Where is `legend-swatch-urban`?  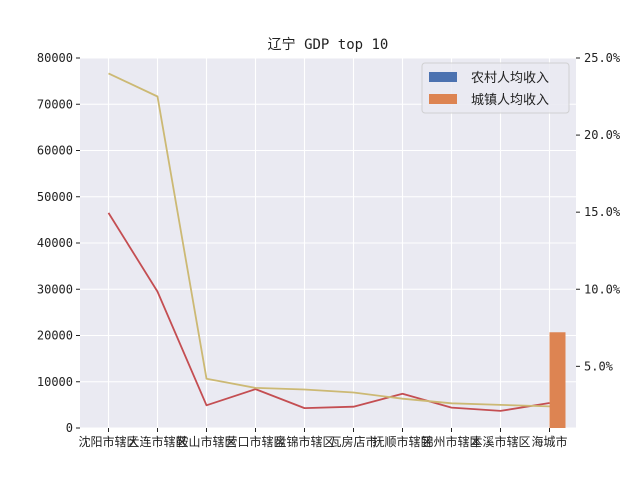
legend-swatch-urban is located at coordinates (443, 99).